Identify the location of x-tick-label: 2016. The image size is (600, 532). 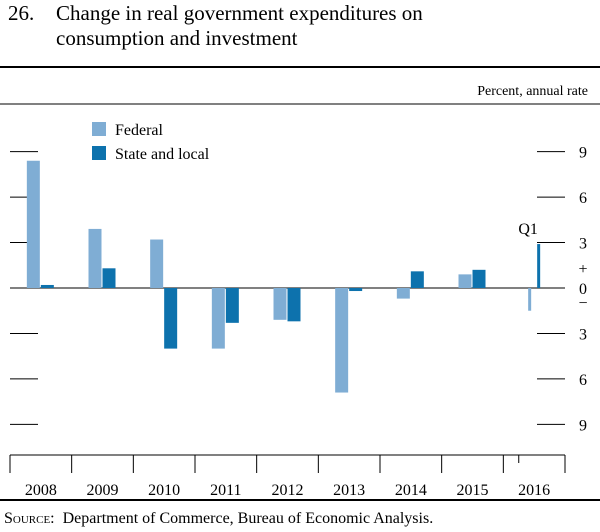
(534, 490).